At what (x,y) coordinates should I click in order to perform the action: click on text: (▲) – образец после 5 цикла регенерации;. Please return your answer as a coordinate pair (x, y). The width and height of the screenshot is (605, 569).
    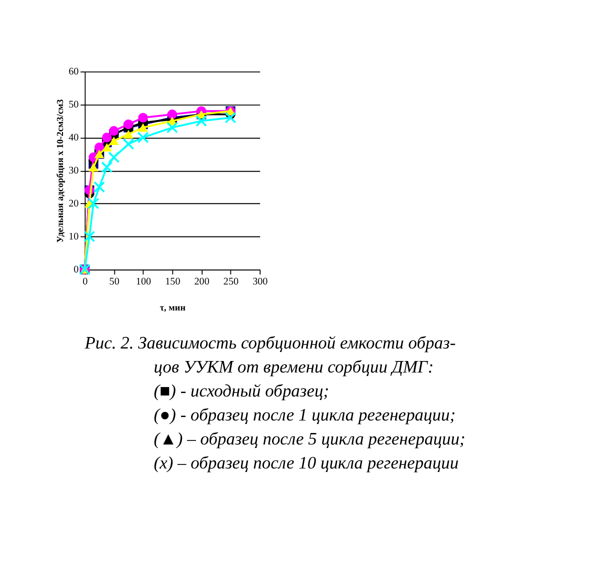
    Looking at the image, I should click on (310, 438).